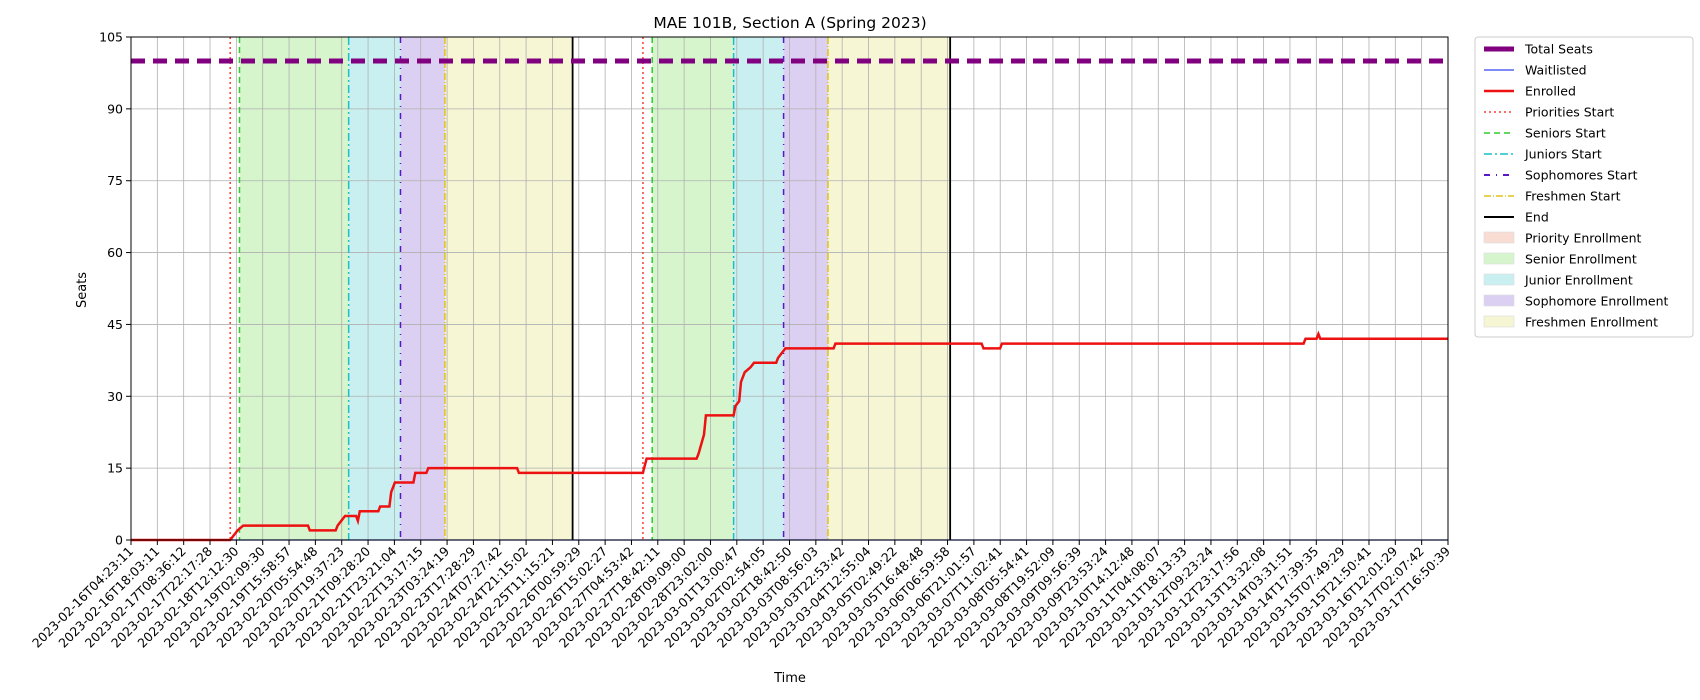 This screenshot has height=700, width=1700. Describe the element at coordinates (115, 252) in the screenshot. I see `y-tick-label: 60` at that location.